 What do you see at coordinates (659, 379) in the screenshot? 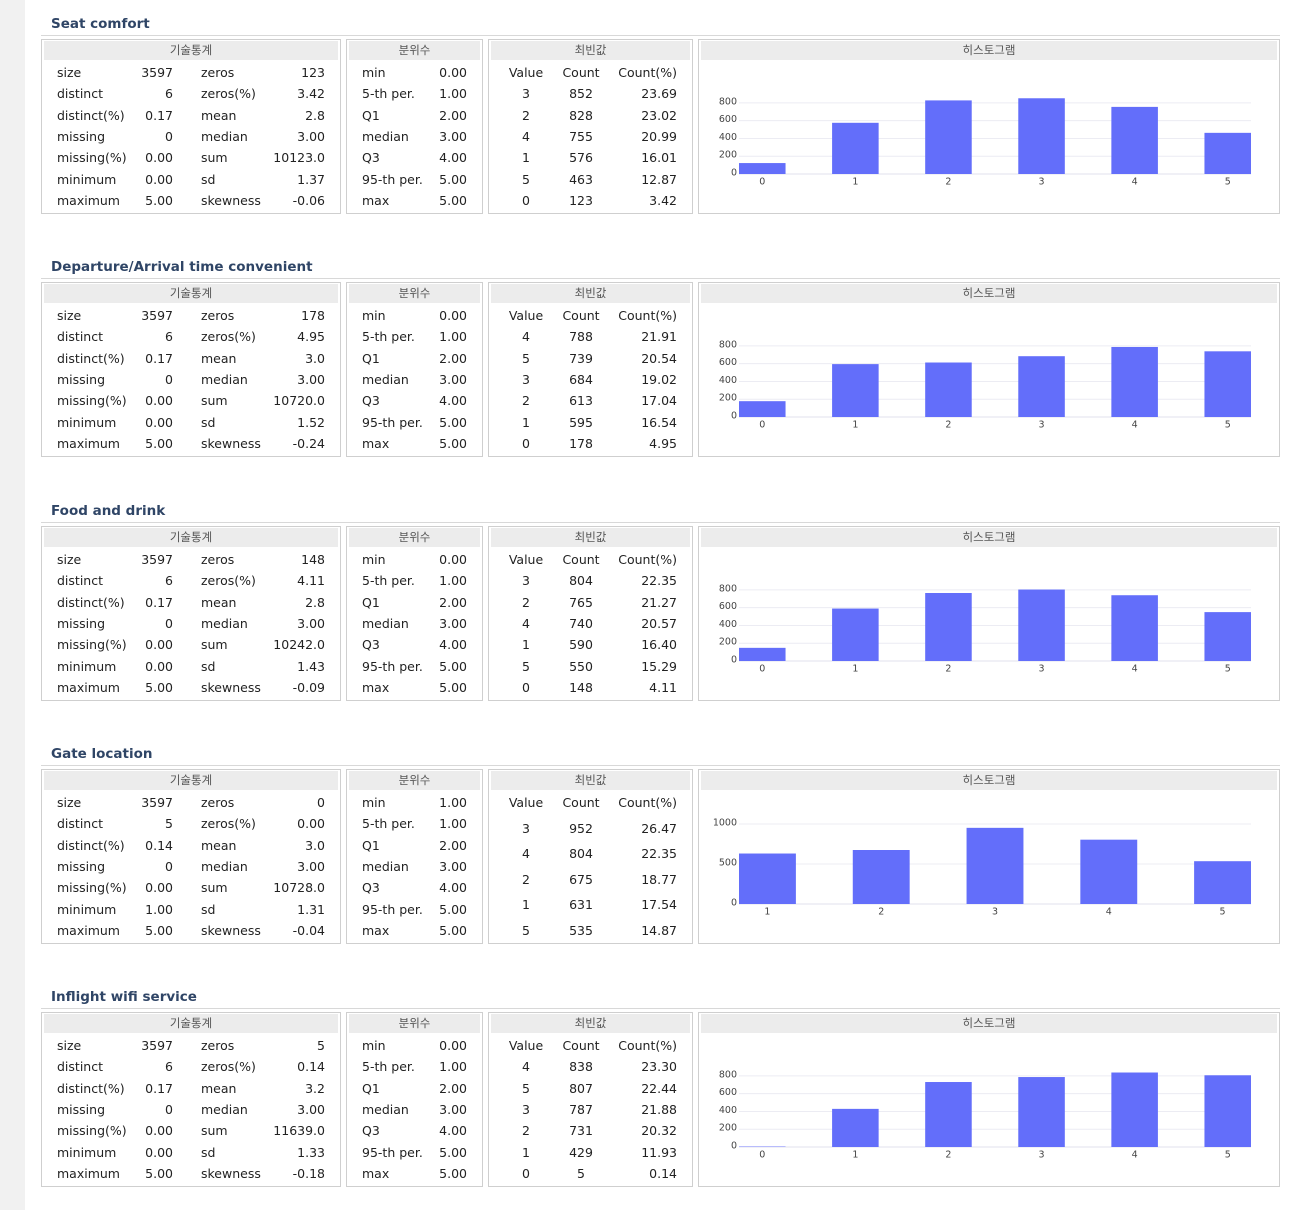
I see `table-cell: 19.02` at bounding box center [659, 379].